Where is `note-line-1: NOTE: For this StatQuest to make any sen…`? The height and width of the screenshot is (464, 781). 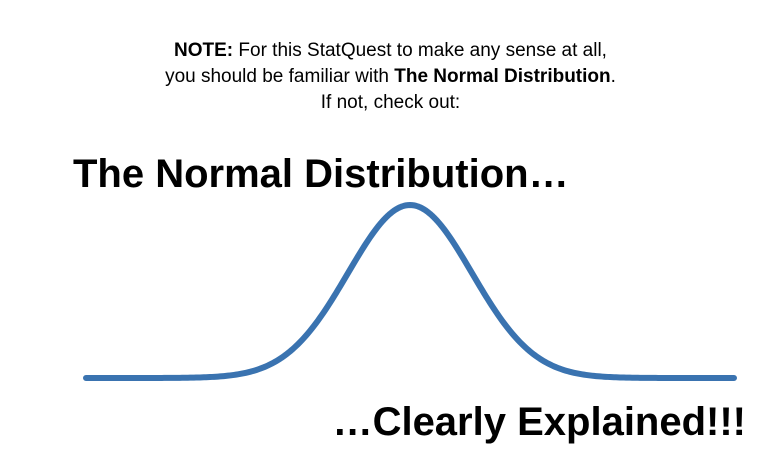
note-line-1: NOTE: For this StatQuest to make any sen… is located at coordinates (390, 51).